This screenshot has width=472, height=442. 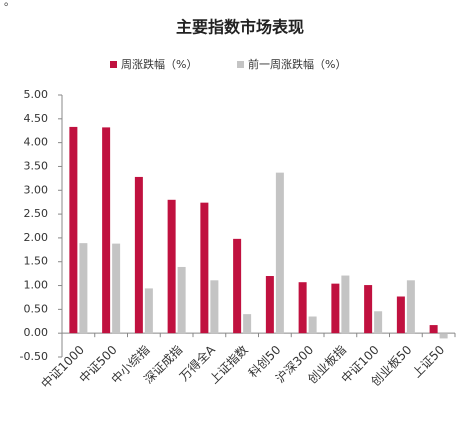 I want to click on y-tick-label: 4.50, so click(x=36, y=118).